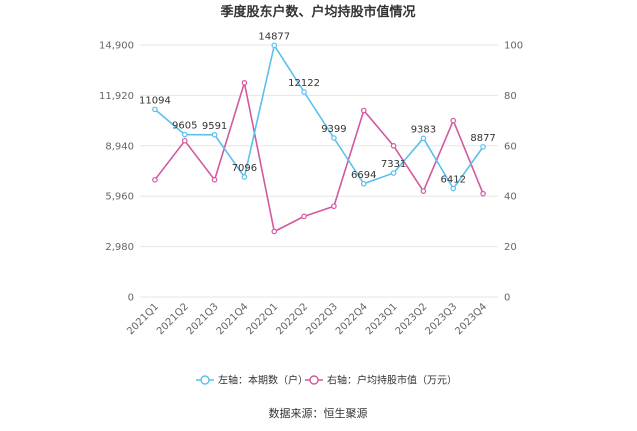 Image resolution: width=637 pixels, height=431 pixels. I want to click on y-left-tick-label: 5,960, so click(119, 197).